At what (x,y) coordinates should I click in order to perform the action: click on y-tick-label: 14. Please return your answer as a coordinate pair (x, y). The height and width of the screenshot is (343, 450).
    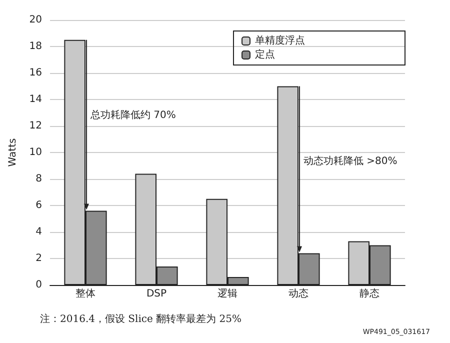
    Looking at the image, I should click on (35, 99).